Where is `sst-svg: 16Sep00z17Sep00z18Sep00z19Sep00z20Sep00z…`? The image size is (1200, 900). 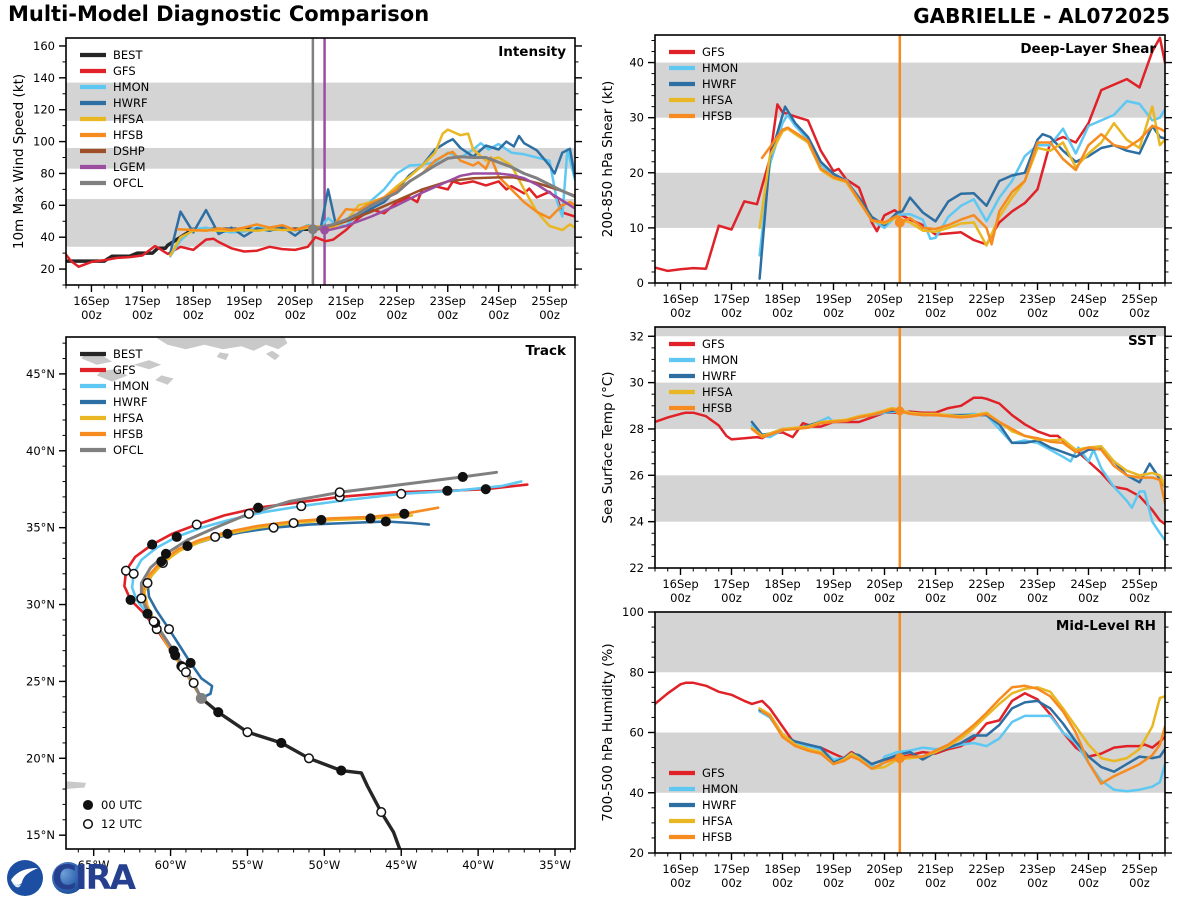
sst-svg: 16Sep00z17Sep00z18Sep00z19Sep00z20Sep00z… is located at coordinates (886, 465).